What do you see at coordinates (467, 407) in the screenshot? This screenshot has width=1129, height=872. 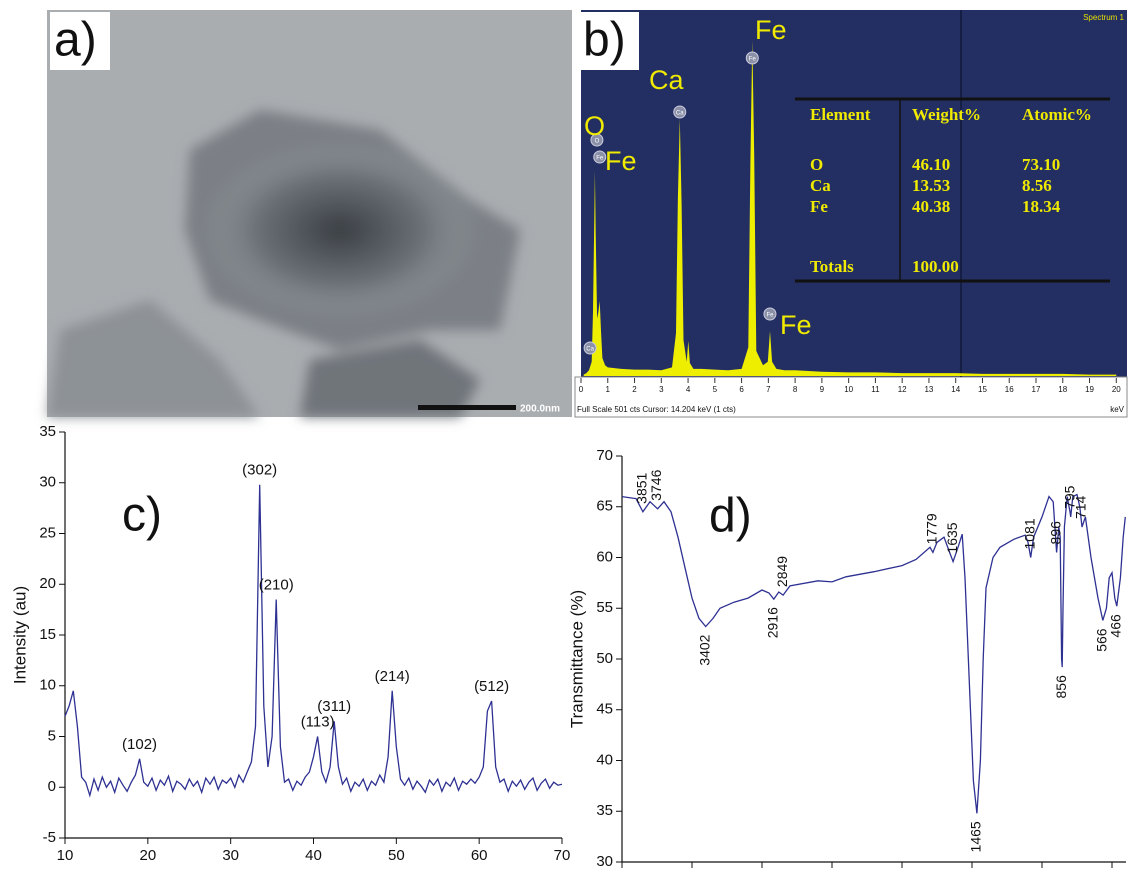 I see `scale-bar` at bounding box center [467, 407].